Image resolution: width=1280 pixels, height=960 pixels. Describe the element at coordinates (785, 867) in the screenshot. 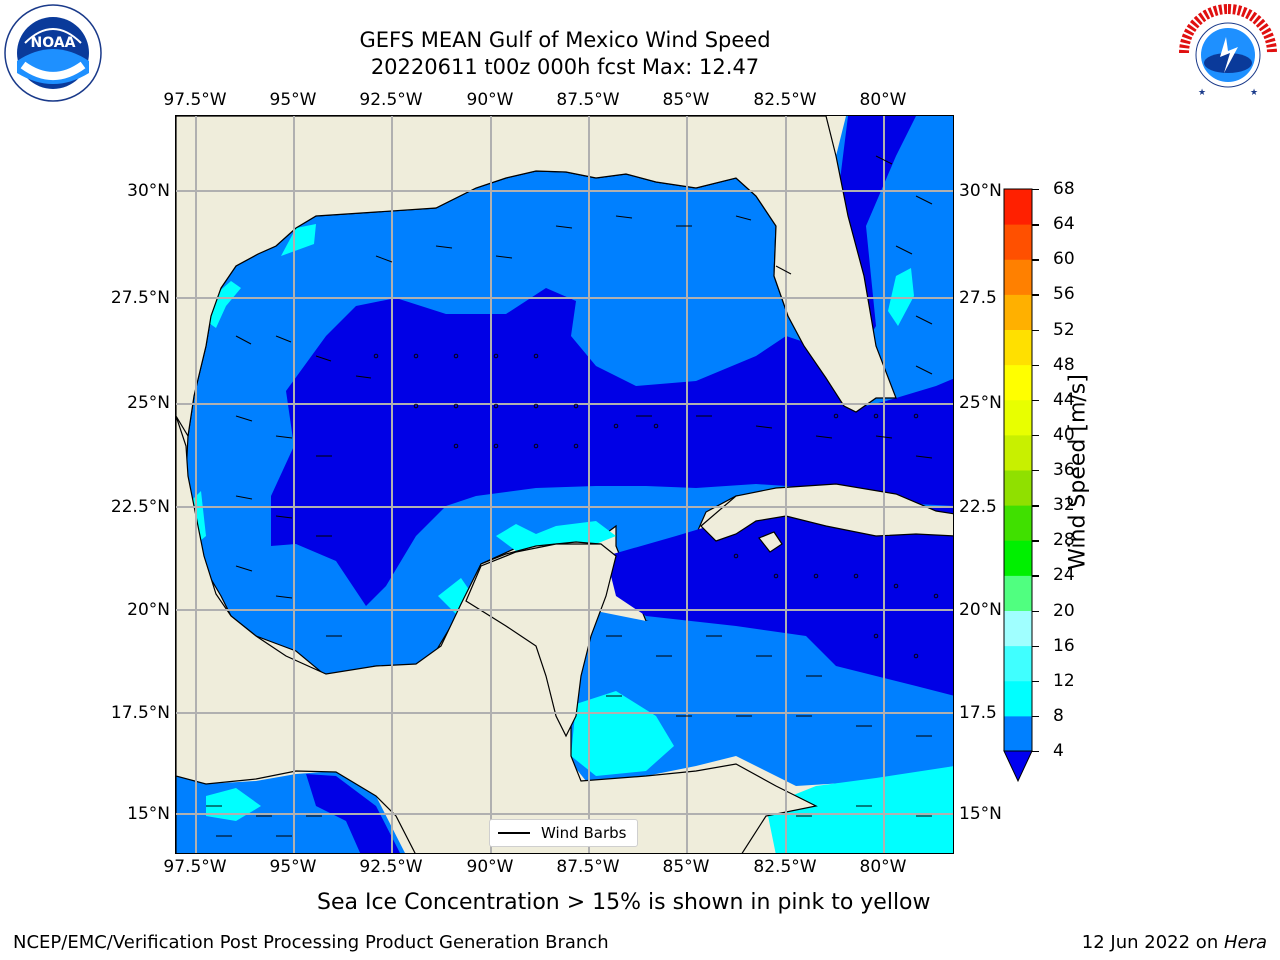

I see `lon-tick-bottom: 82.5°W` at that location.